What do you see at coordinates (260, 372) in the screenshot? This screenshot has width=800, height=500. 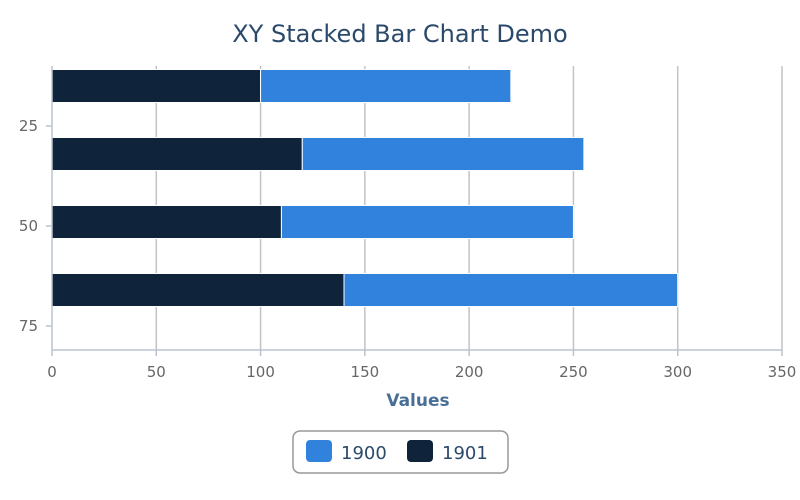 I see `x-tick-label-2: 100` at bounding box center [260, 372].